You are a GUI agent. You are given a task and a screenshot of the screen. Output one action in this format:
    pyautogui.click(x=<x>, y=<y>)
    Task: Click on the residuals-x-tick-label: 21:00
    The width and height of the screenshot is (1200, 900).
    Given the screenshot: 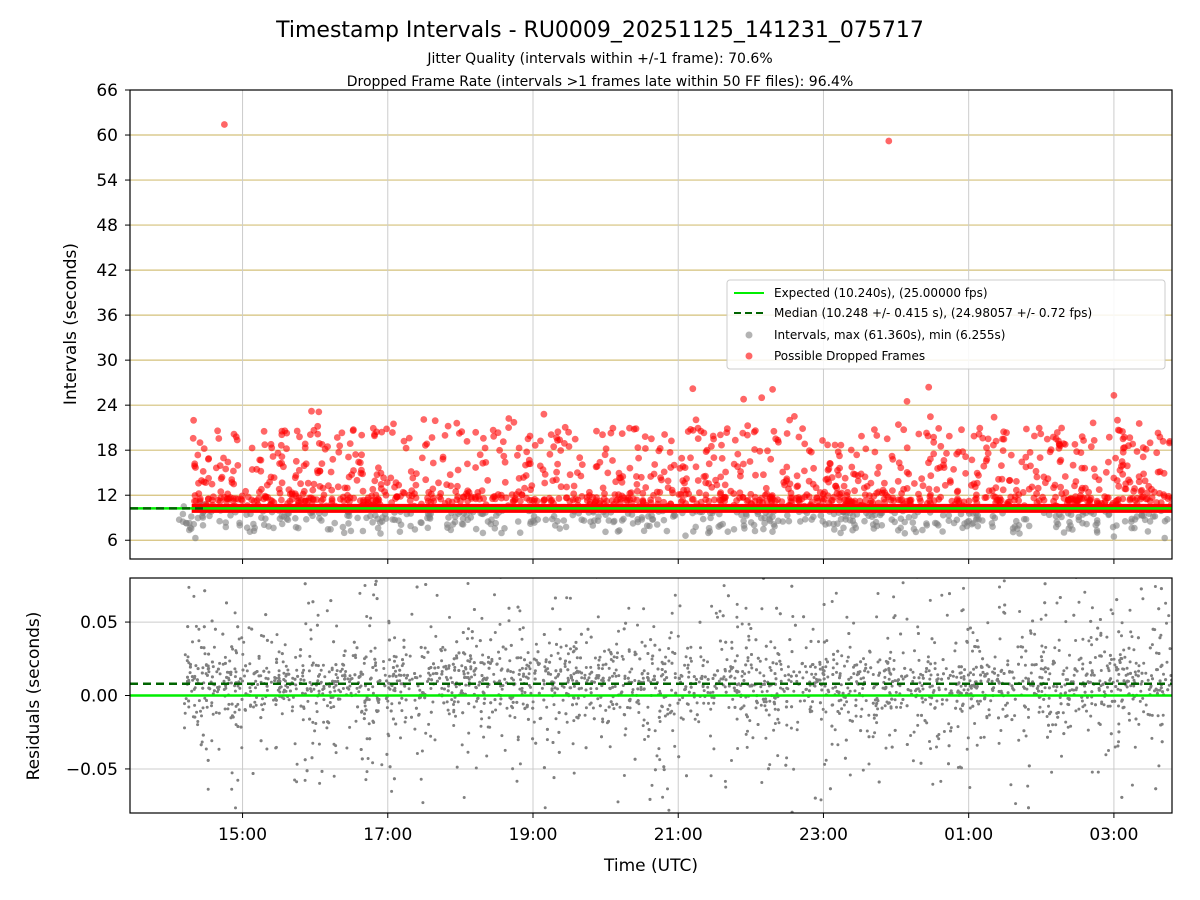 What is the action you would take?
    pyautogui.click(x=678, y=835)
    